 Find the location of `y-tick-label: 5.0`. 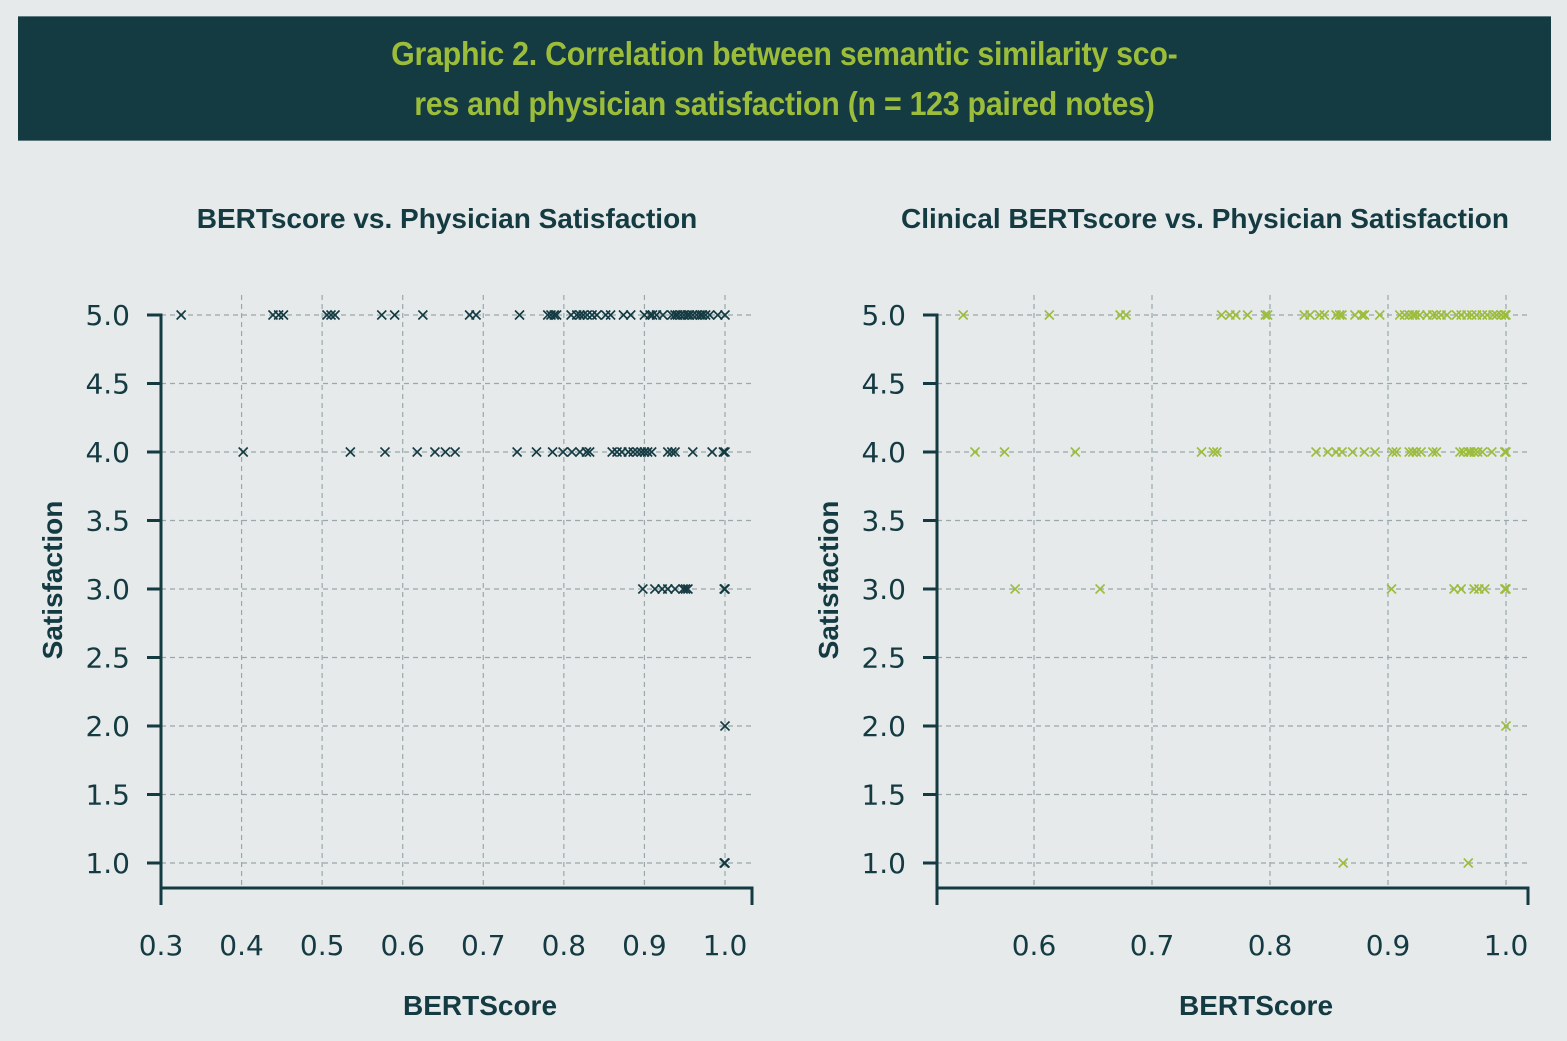

y-tick-label: 5.0 is located at coordinates (883, 315).